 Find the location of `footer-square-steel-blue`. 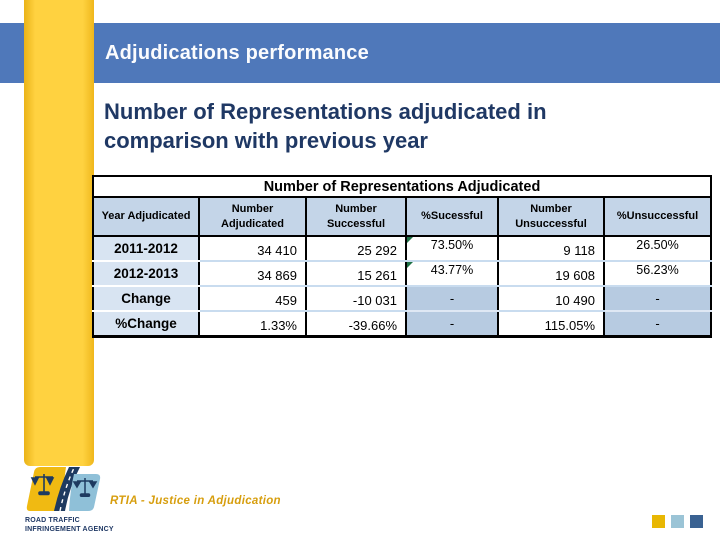

footer-square-steel-blue is located at coordinates (696, 521).